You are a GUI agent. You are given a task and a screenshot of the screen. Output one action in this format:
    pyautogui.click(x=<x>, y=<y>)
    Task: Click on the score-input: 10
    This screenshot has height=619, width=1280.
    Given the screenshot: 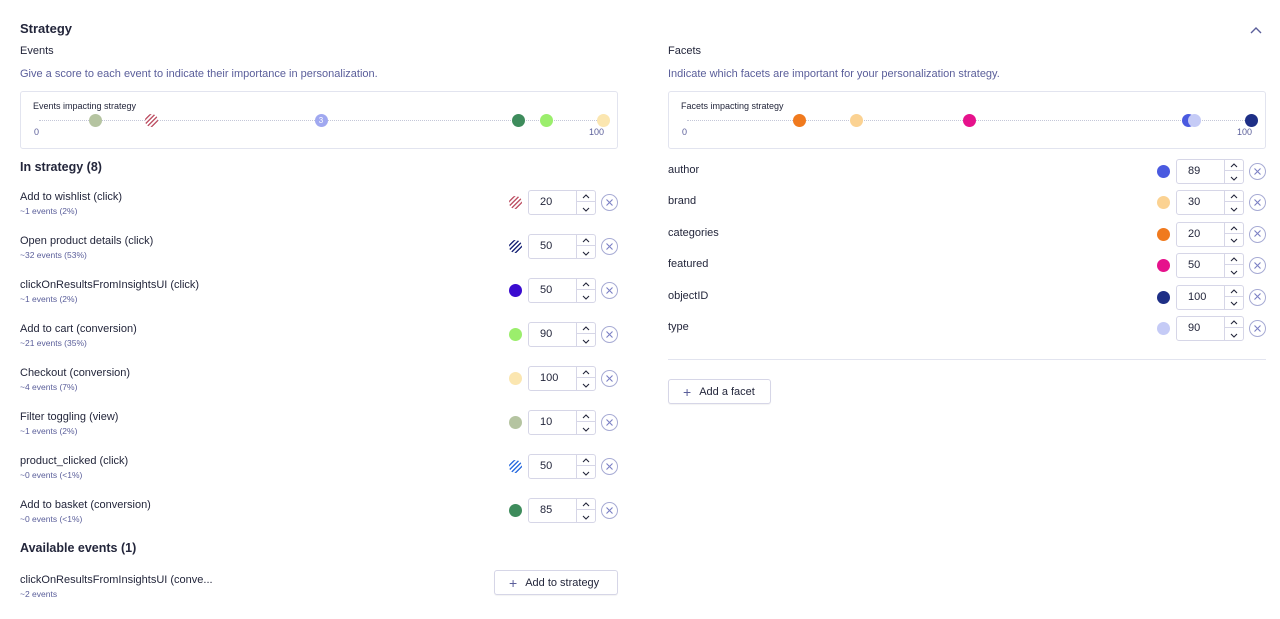 What is the action you would take?
    pyautogui.click(x=562, y=422)
    